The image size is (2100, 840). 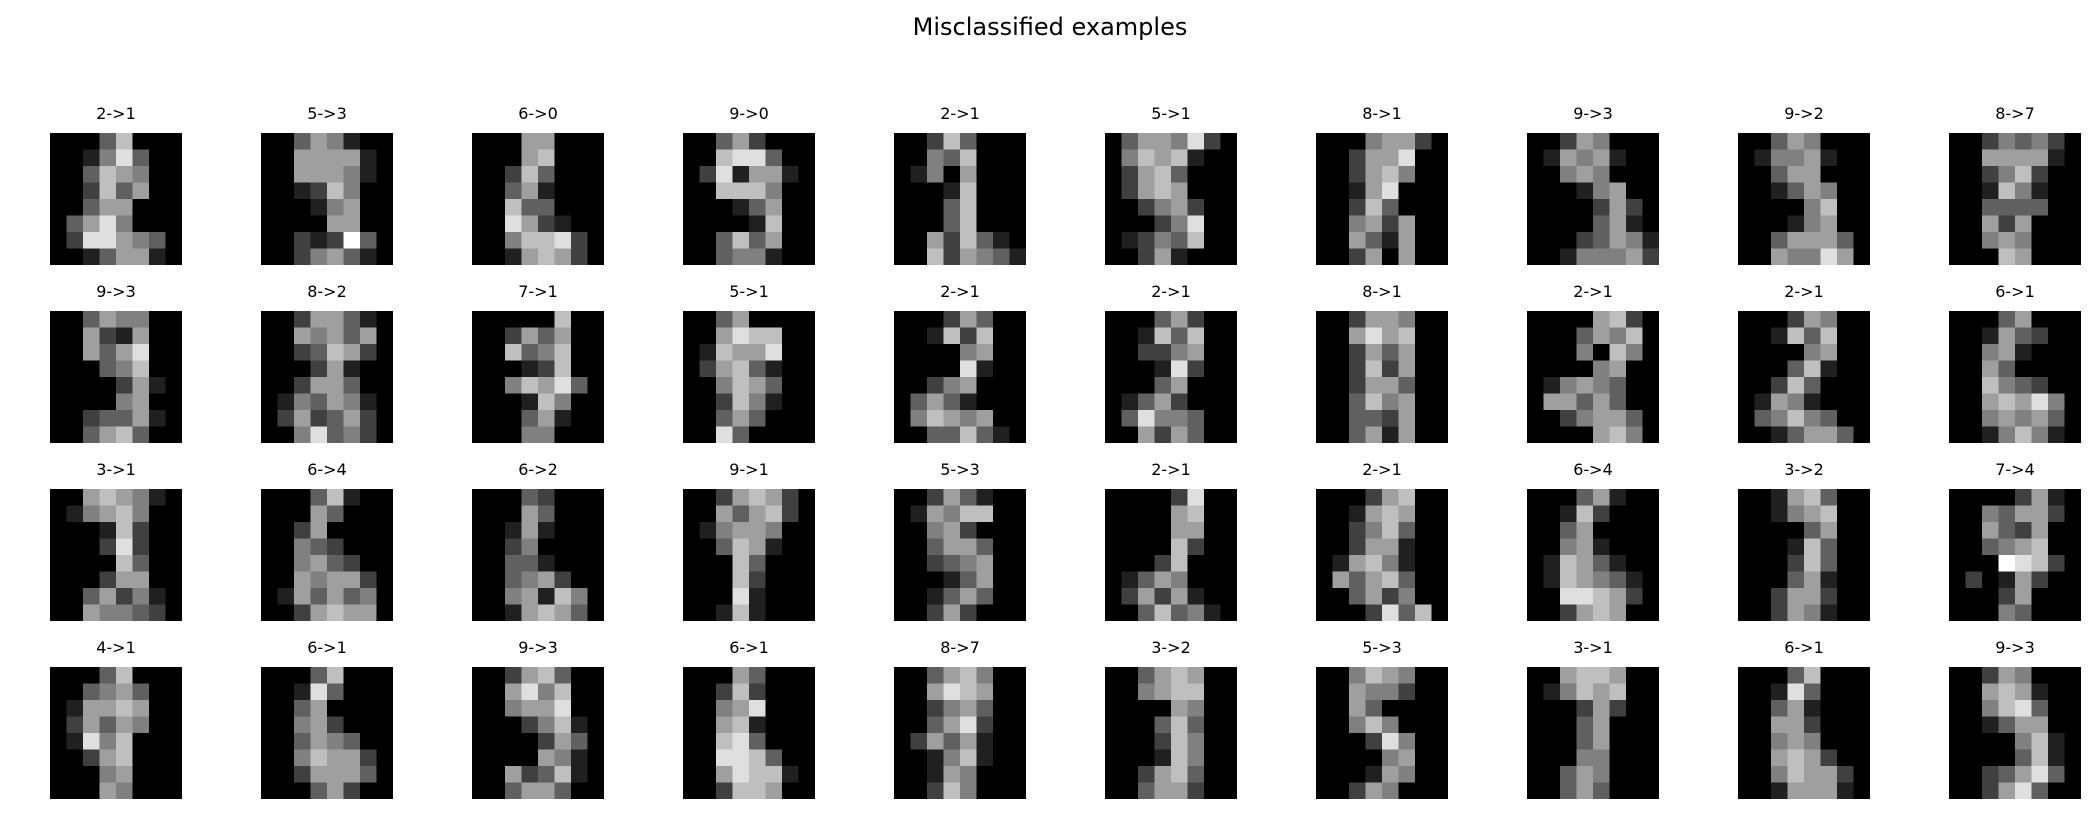 I want to click on example-label: 6->1, so click(x=327, y=647).